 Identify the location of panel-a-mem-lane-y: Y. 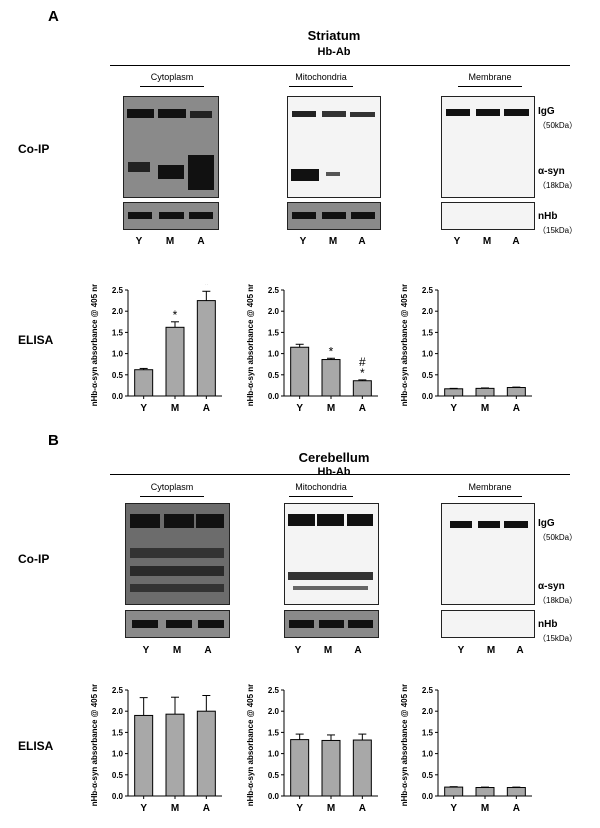
(457, 241).